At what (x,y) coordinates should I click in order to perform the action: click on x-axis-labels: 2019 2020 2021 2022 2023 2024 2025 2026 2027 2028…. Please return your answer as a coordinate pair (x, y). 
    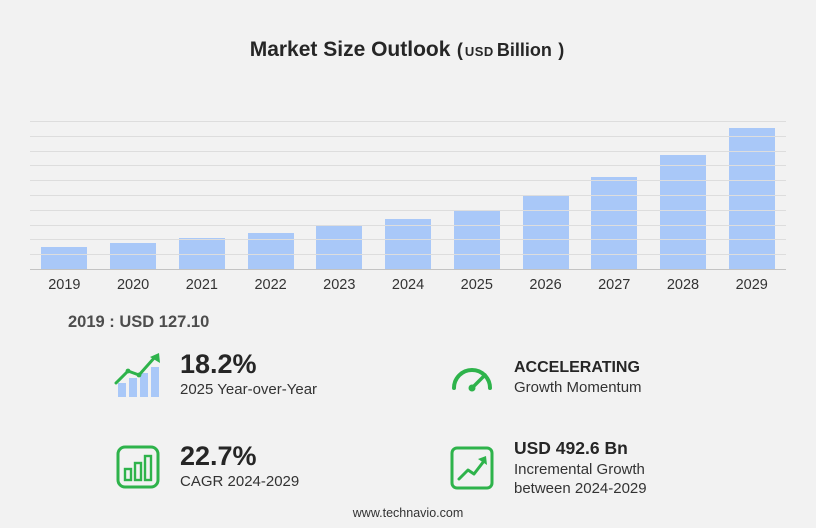
    Looking at the image, I should click on (408, 285).